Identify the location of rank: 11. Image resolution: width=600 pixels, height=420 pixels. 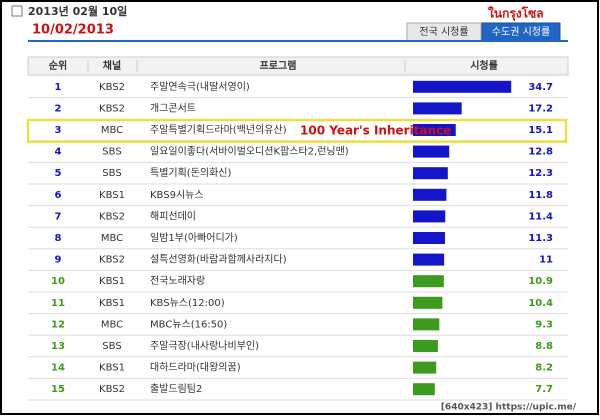
(58, 303).